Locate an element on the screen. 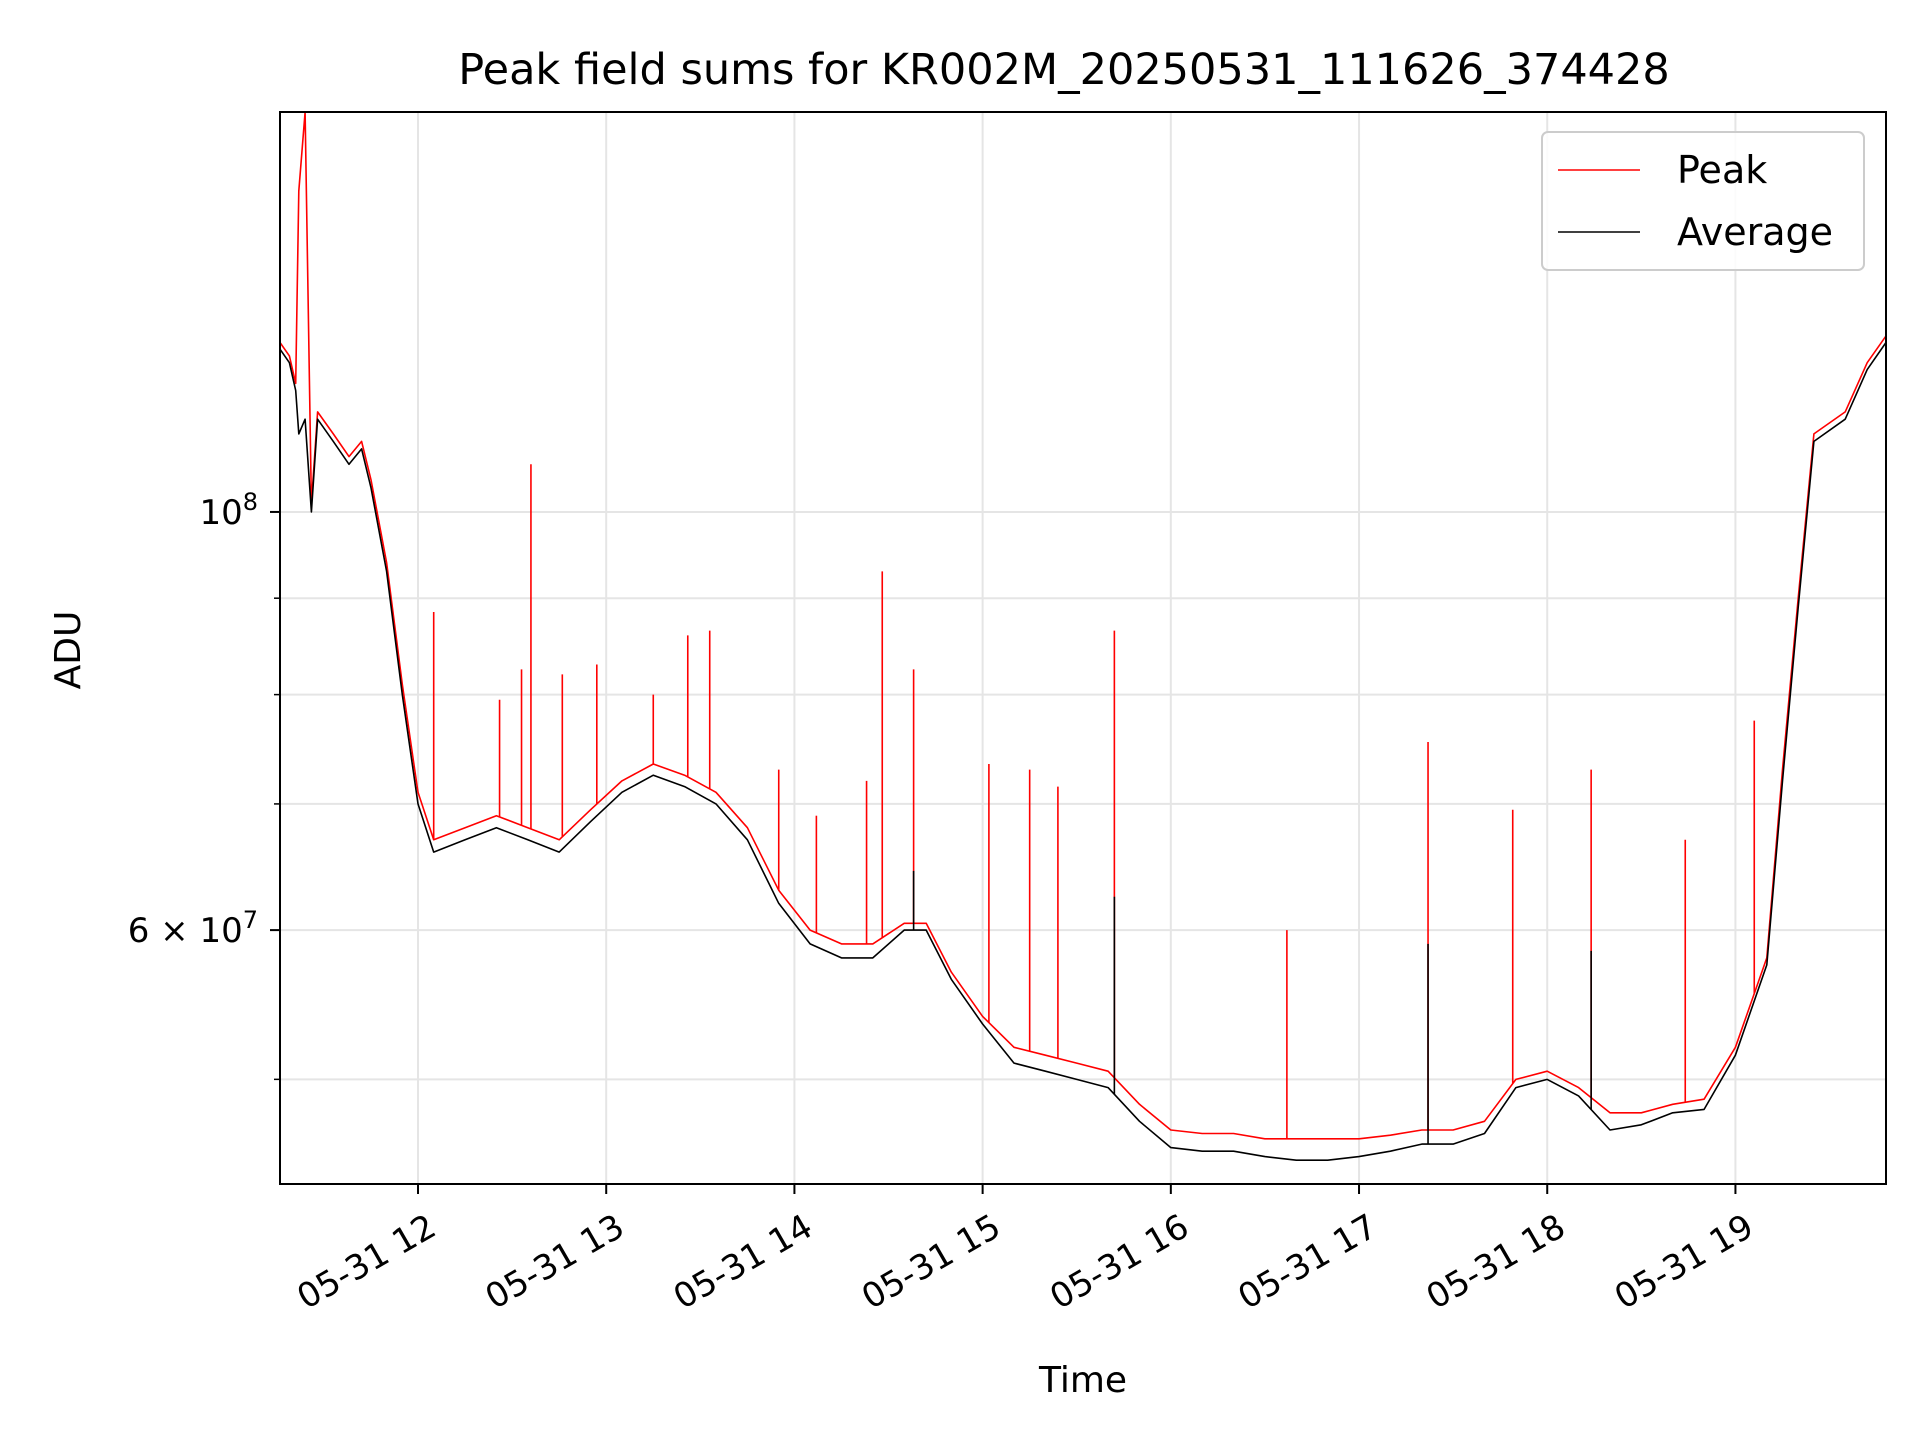  legend-label-peak: Peak is located at coordinates (1722, 170).